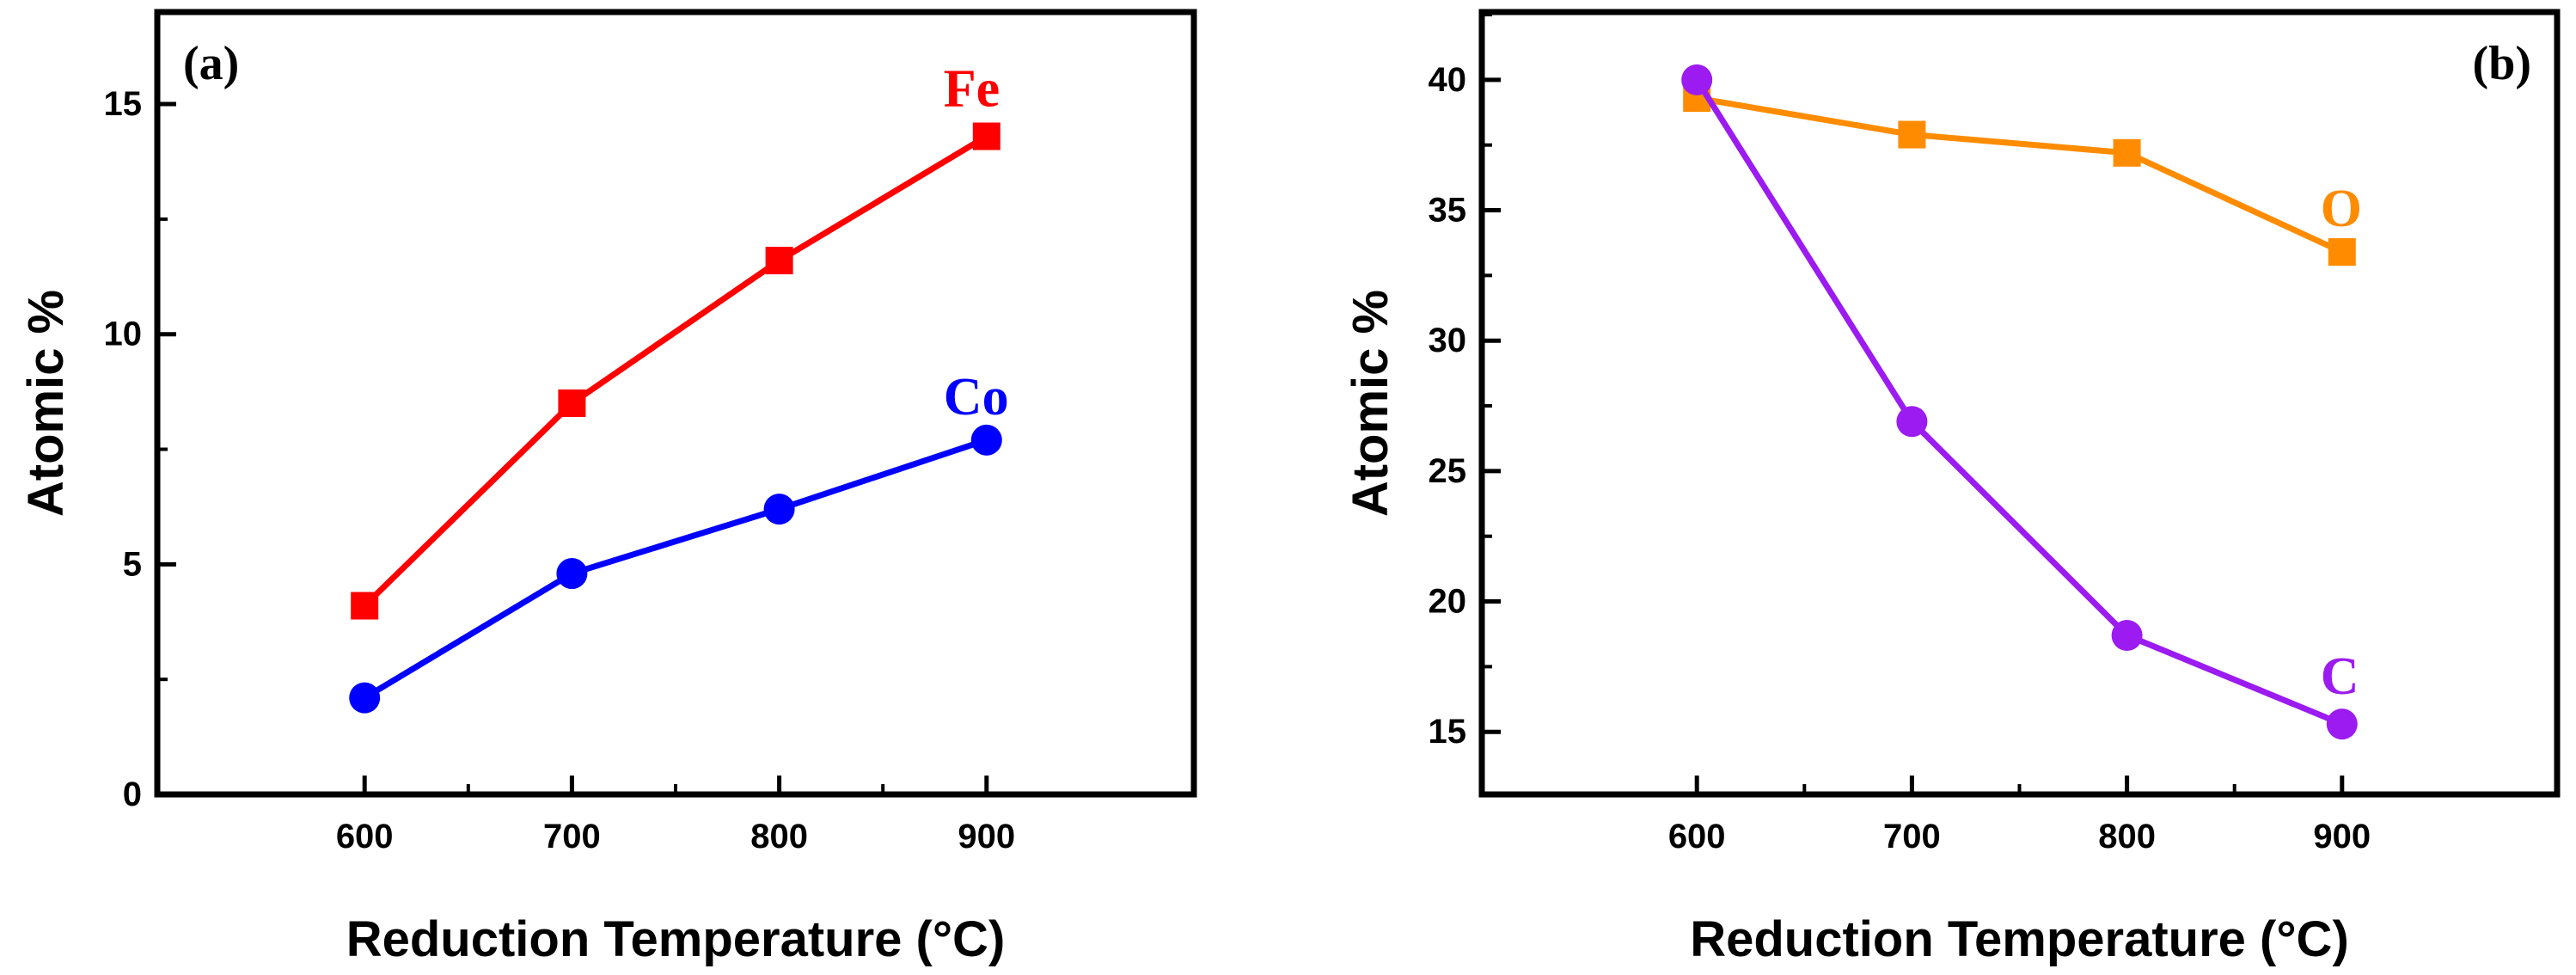 This screenshot has height=975, width=2576. What do you see at coordinates (1448, 340) in the screenshot?
I see `y-tick-label: 30` at bounding box center [1448, 340].